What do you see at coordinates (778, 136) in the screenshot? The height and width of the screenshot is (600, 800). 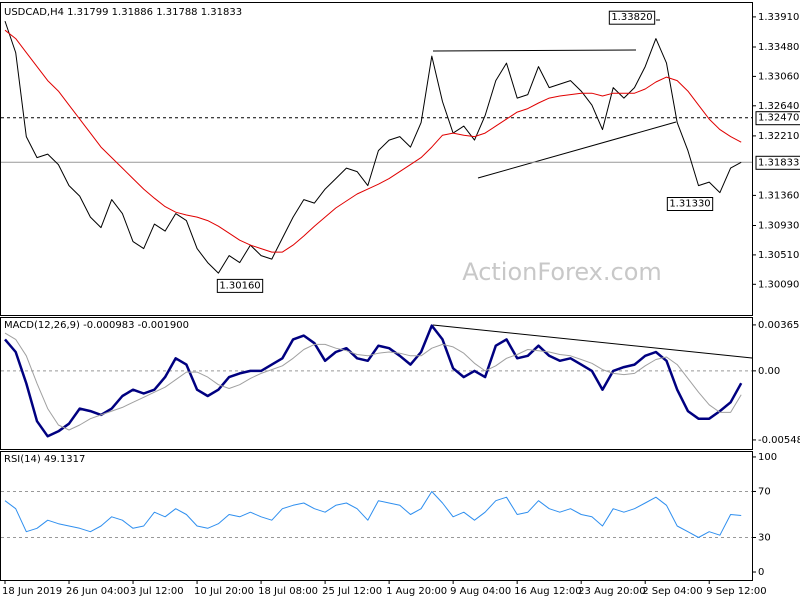 I see `y-tick-label: 1.32210` at bounding box center [778, 136].